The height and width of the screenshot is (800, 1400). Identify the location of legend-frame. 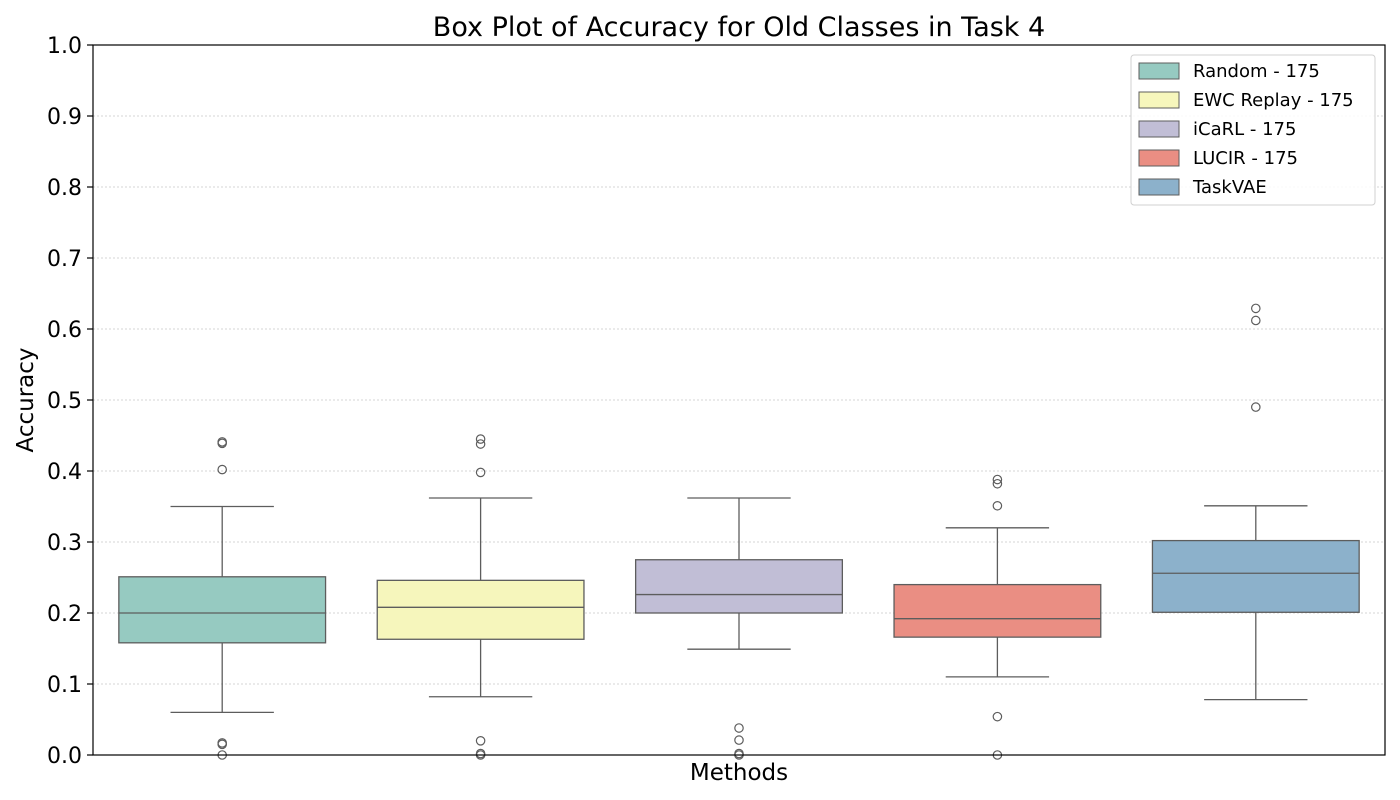
(1253, 130).